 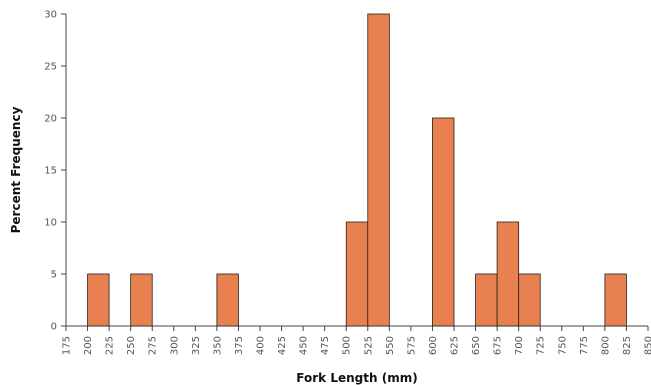 I want to click on x-tick-label: 700, so click(x=519, y=345).